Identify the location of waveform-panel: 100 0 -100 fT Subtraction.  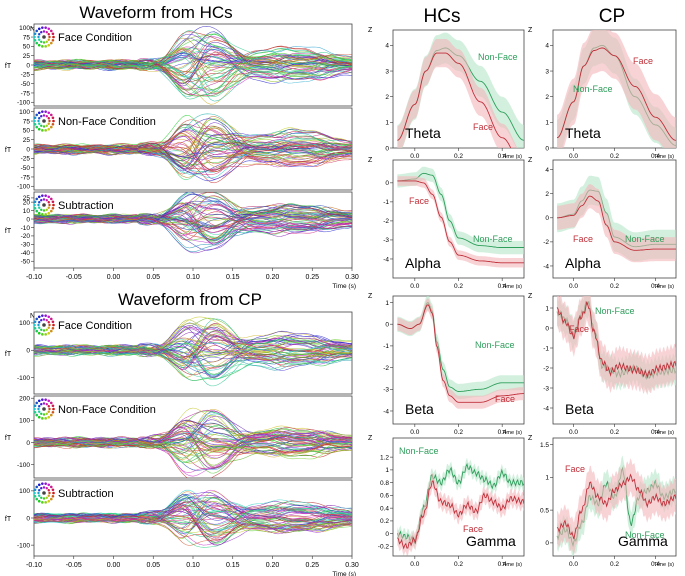
(179, 518).